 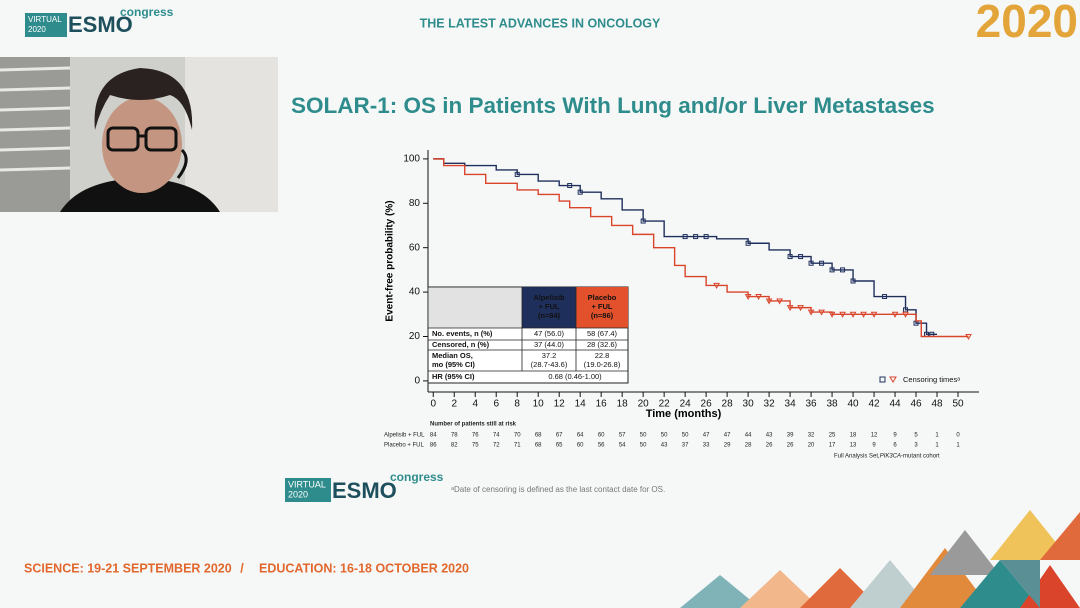 I want to click on at-risk-value: 12, so click(x=874, y=436).